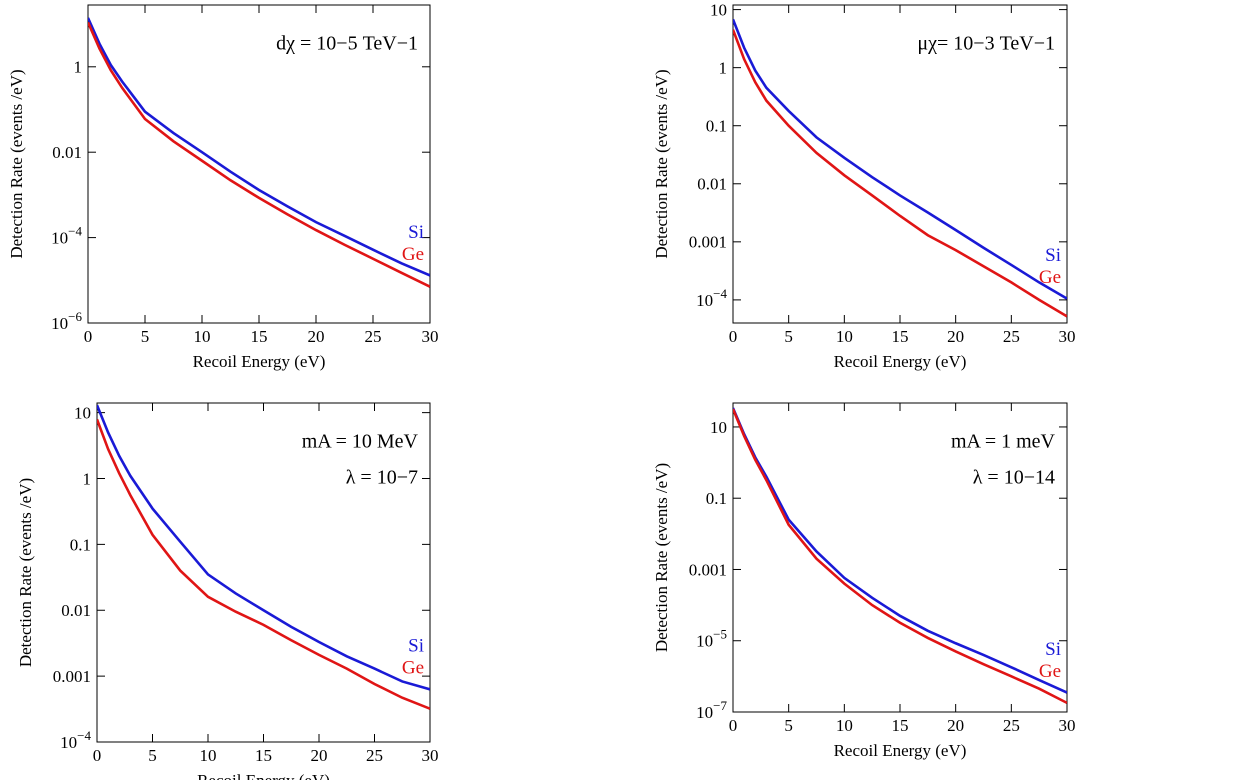 The width and height of the screenshot is (1260, 780). What do you see at coordinates (1003, 442) in the screenshot?
I see `annotation: mA = 1 meV` at bounding box center [1003, 442].